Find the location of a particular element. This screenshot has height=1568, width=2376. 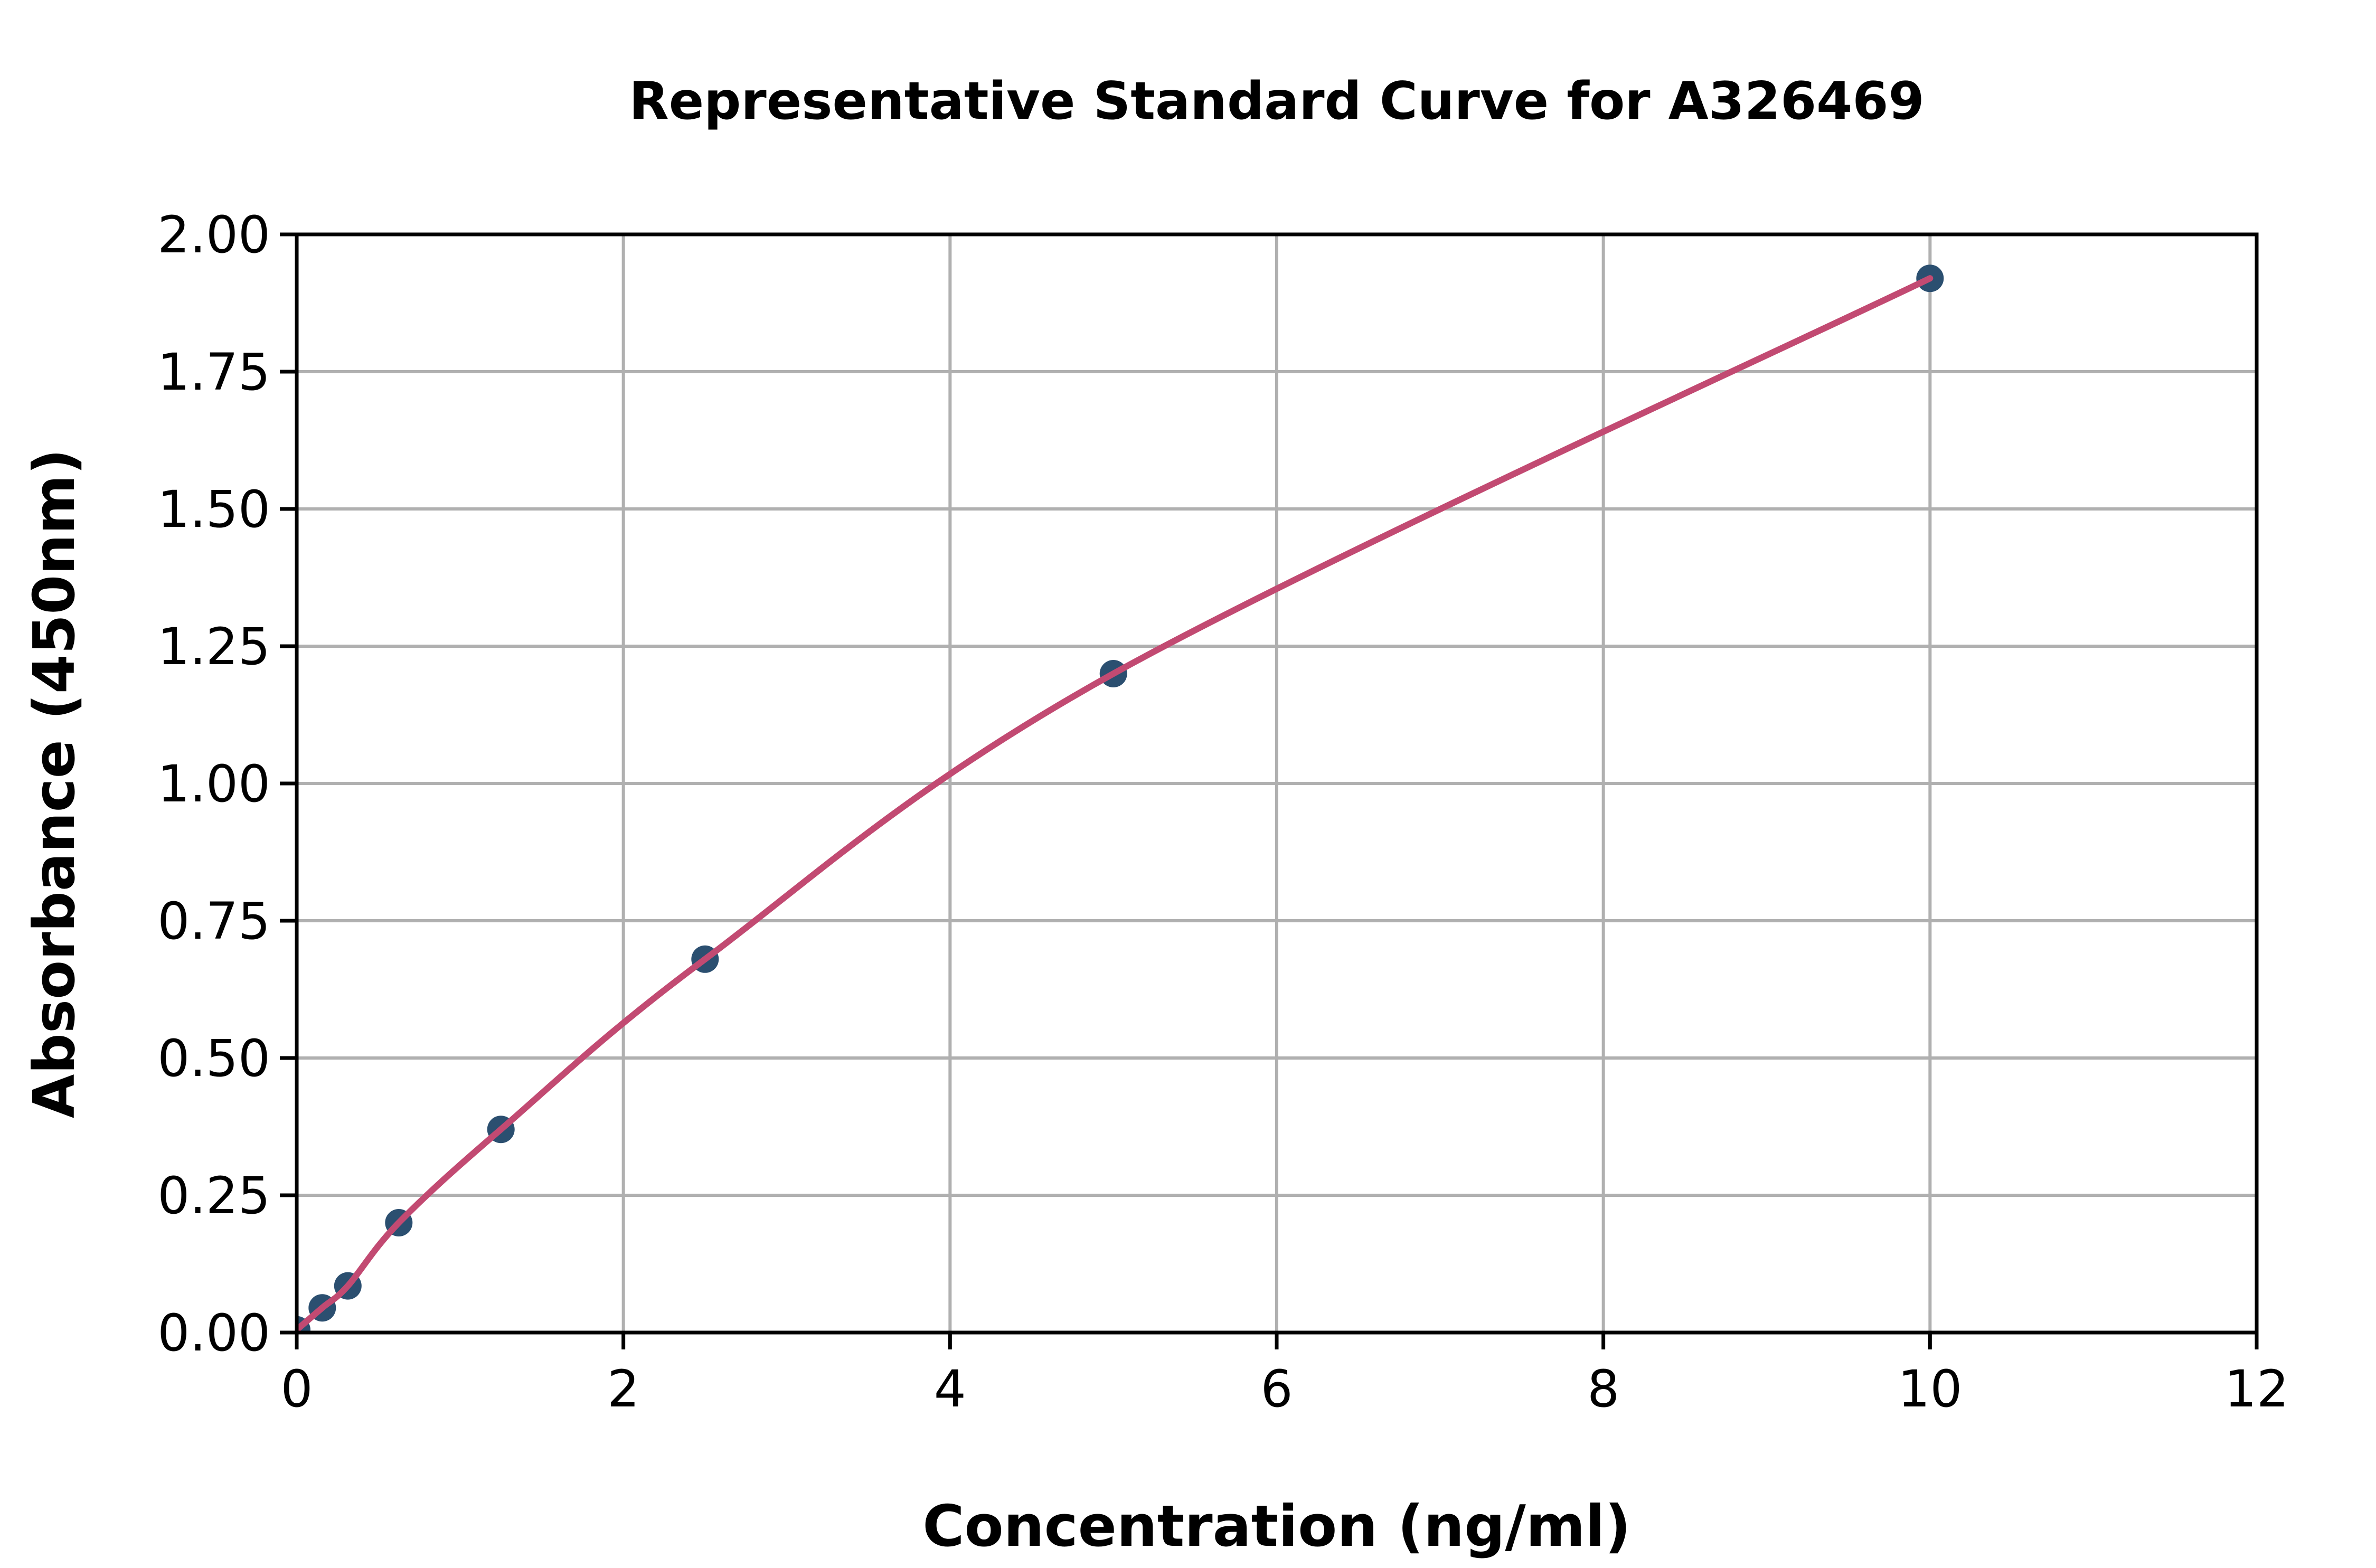

y-tick-label: 2.00 is located at coordinates (214, 235).